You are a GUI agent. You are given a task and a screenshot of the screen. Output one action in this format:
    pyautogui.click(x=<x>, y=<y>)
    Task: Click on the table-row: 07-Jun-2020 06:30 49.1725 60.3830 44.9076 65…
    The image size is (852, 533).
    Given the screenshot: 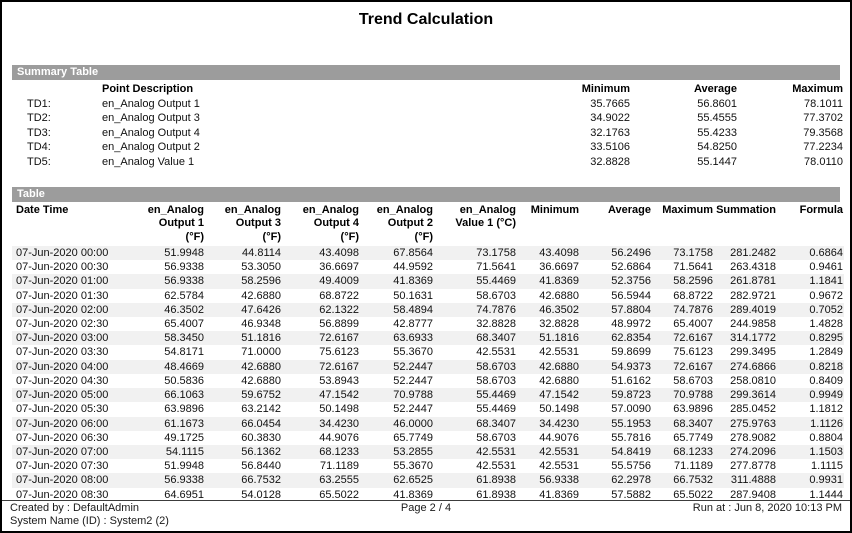 What is the action you would take?
    pyautogui.click(x=428, y=438)
    